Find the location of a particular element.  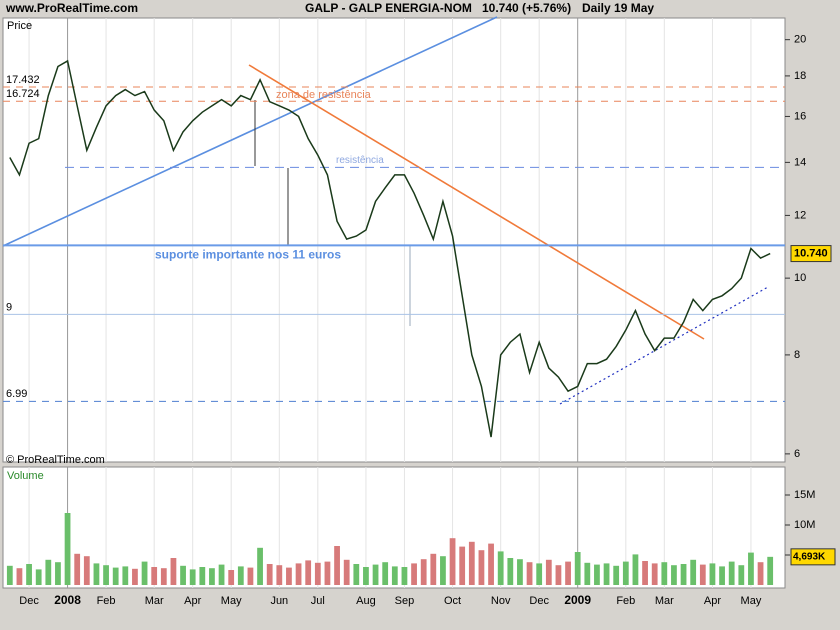

level-label: 9 is located at coordinates (9, 307).